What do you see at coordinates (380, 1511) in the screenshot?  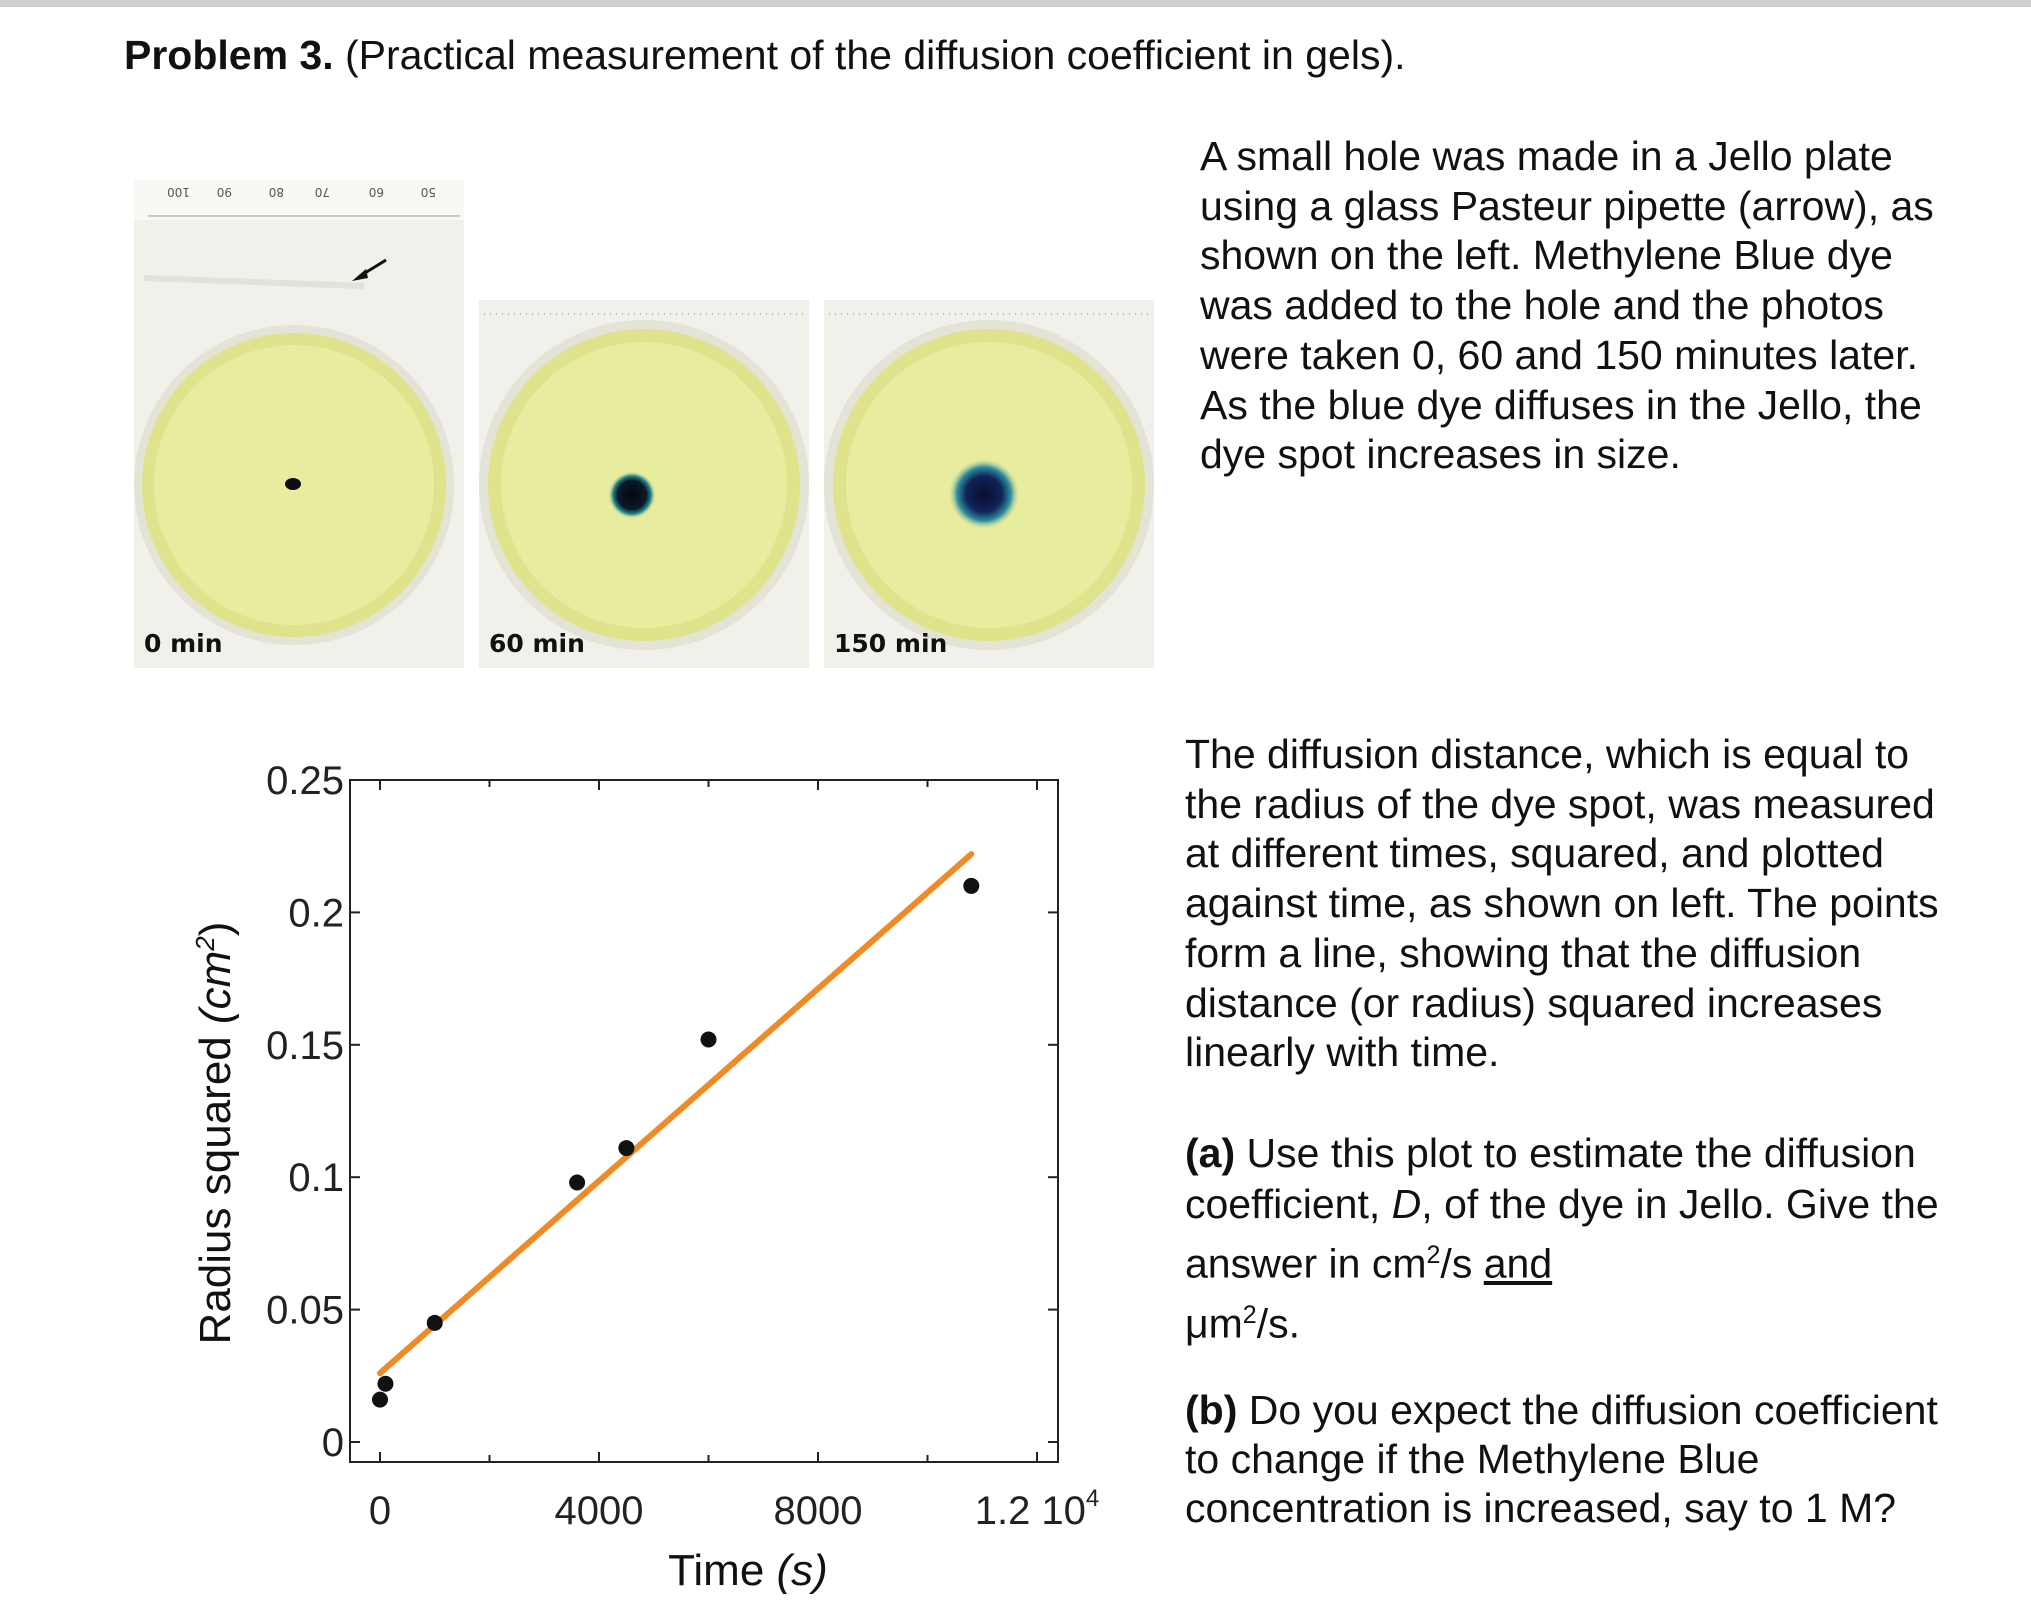 I see `x-tick-label: 0` at bounding box center [380, 1511].